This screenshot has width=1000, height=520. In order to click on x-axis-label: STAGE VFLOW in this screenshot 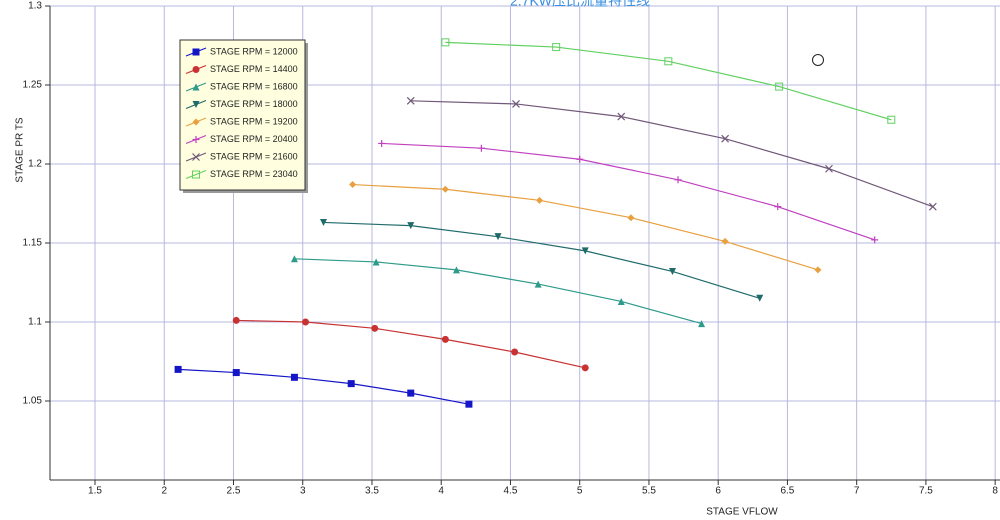, I will do `click(742, 512)`.